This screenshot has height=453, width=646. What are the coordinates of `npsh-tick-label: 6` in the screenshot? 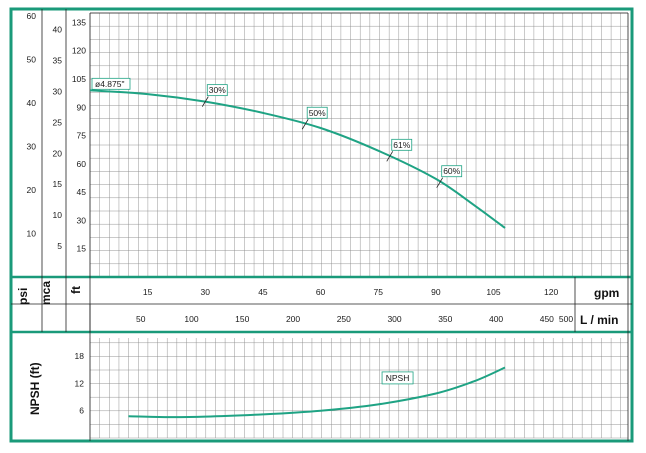 It's located at (81, 411).